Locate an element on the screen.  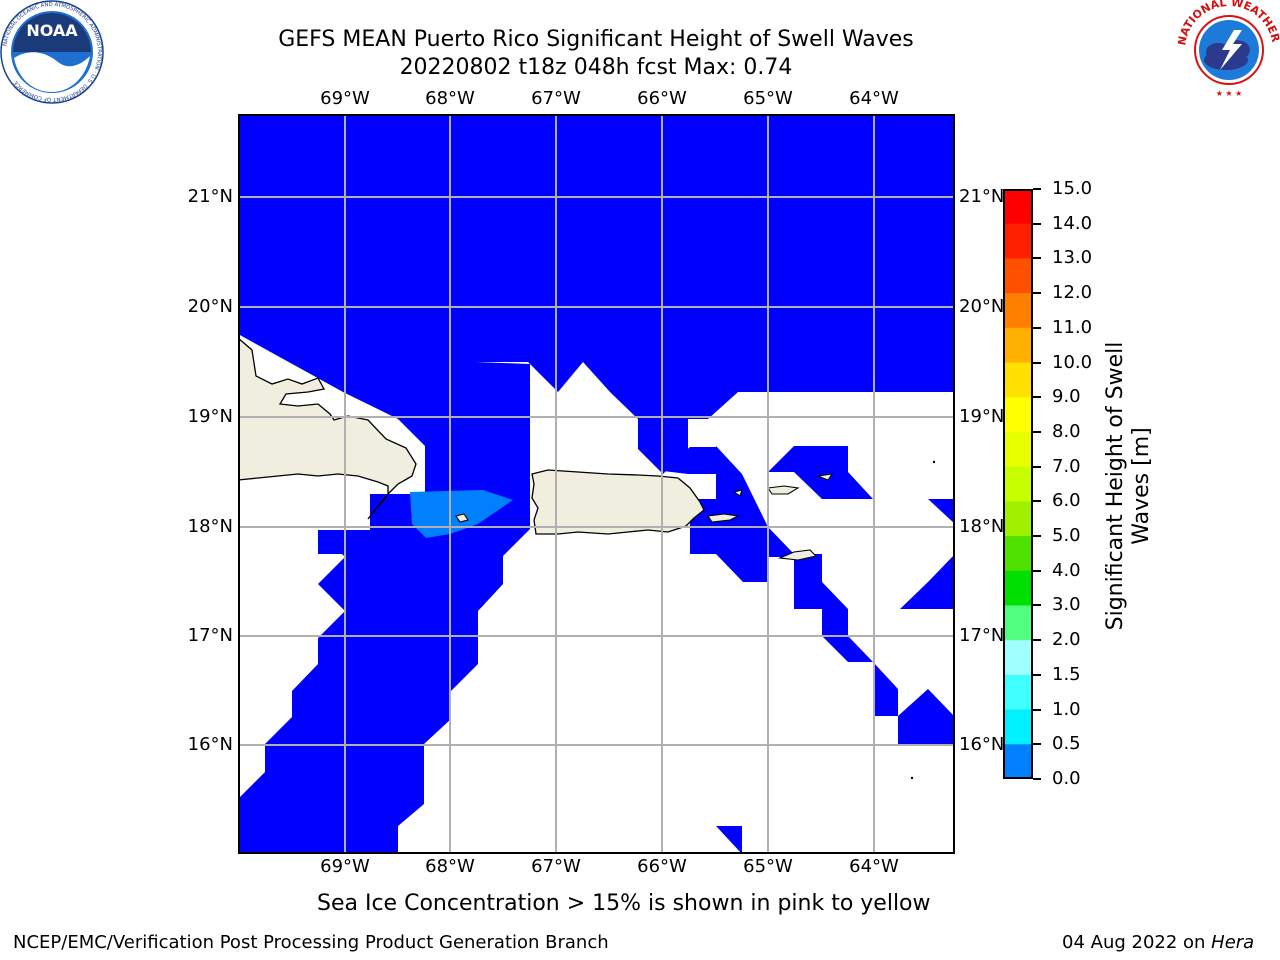
land-virgin-islands is located at coordinates (783, 490).